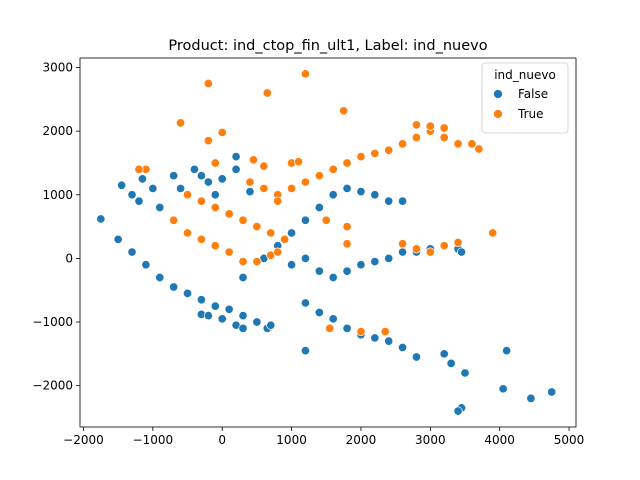 This screenshot has width=640, height=480. What do you see at coordinates (57, 195) in the screenshot?
I see `y-tick-label: 1000` at bounding box center [57, 195].